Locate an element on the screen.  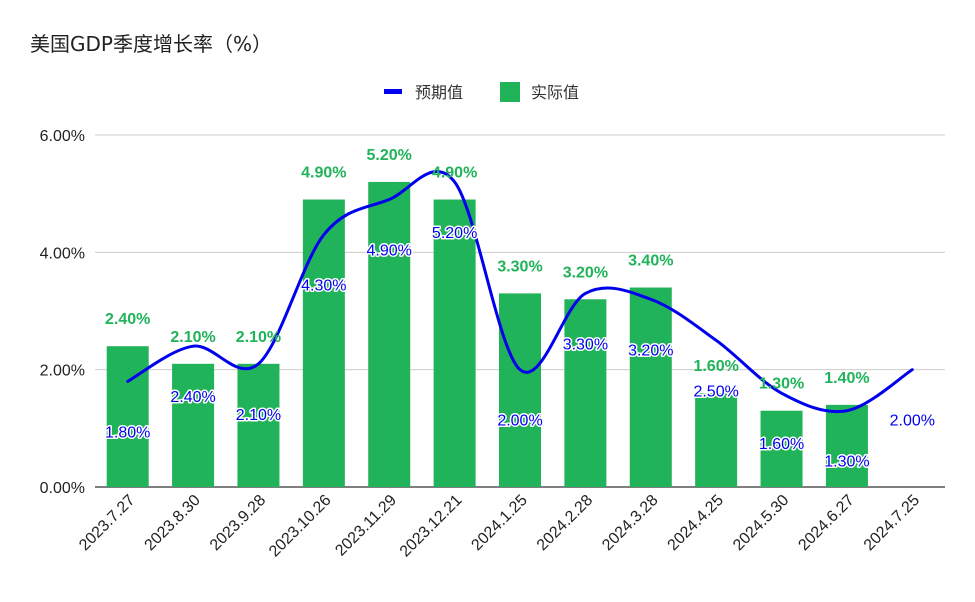
y-tick-label: 2.00% is located at coordinates (62, 371).